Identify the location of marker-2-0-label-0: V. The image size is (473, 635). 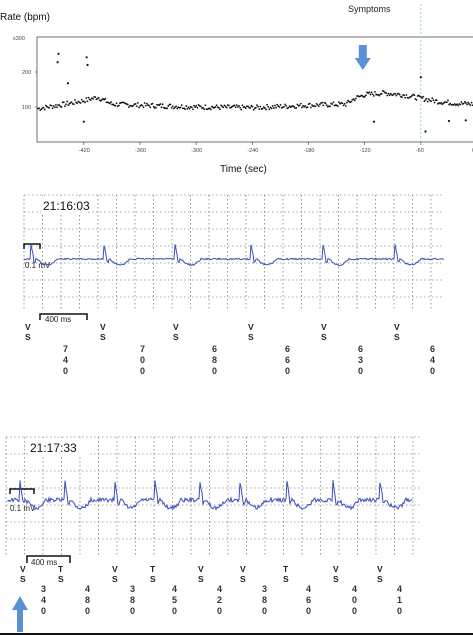
(23, 569).